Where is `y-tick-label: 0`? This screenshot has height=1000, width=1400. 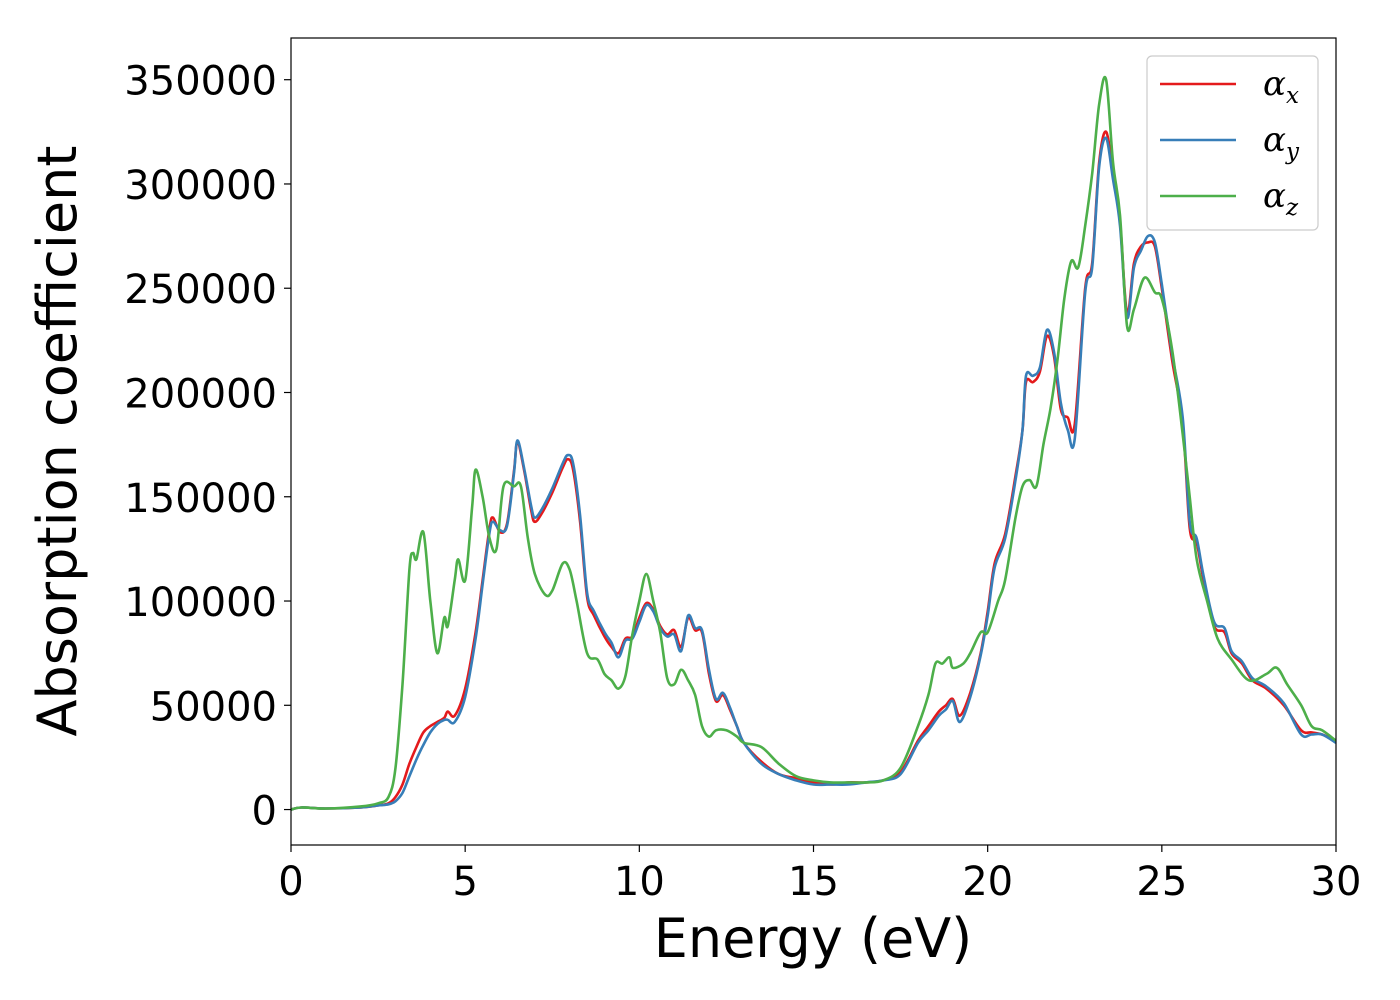 y-tick-label: 0 is located at coordinates (264, 812).